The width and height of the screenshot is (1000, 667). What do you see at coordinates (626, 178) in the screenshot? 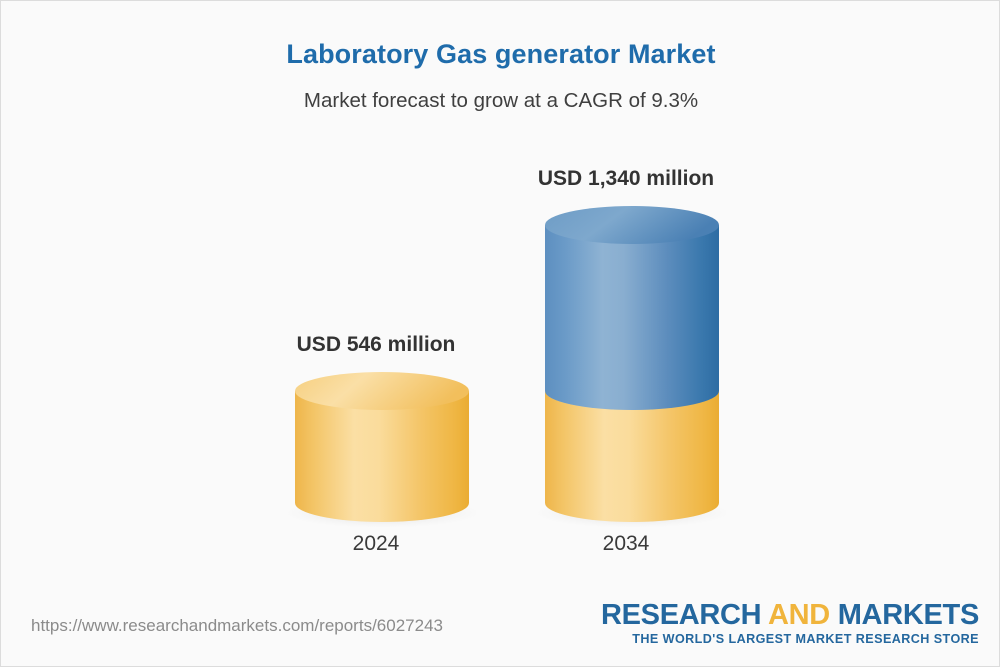
I see `value-label-2034: USD 1,340 million` at bounding box center [626, 178].